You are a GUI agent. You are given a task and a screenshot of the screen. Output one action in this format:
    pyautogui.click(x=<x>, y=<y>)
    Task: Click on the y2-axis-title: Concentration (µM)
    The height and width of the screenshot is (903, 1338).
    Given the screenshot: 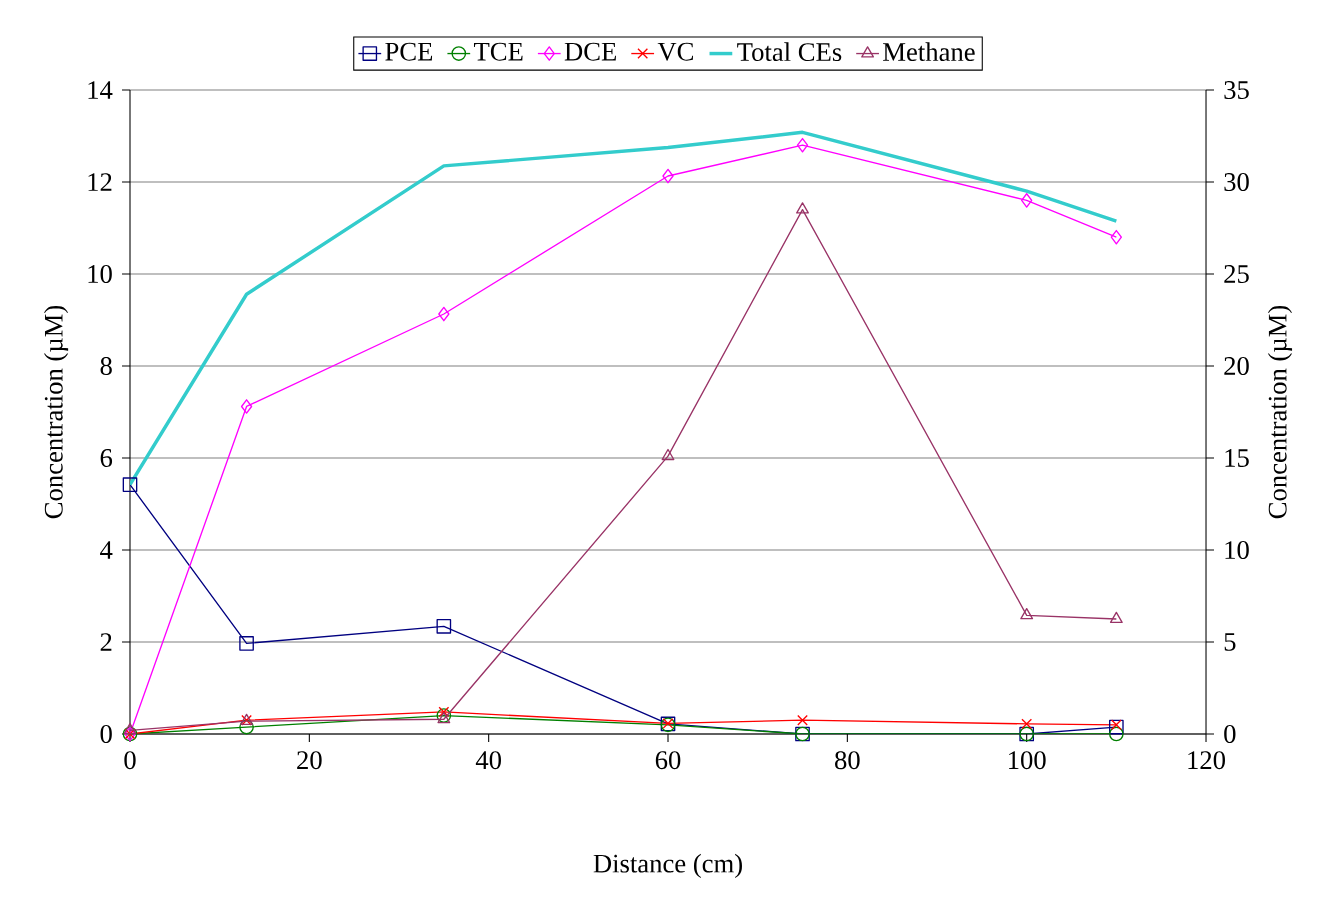 What is the action you would take?
    pyautogui.click(x=1280, y=412)
    